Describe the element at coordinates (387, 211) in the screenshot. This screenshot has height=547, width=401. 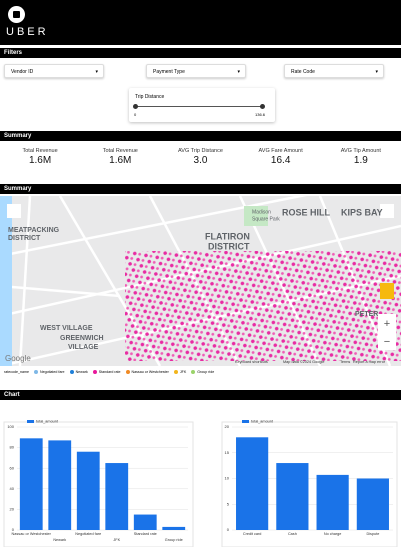
I see `fullscreen-button` at that location.